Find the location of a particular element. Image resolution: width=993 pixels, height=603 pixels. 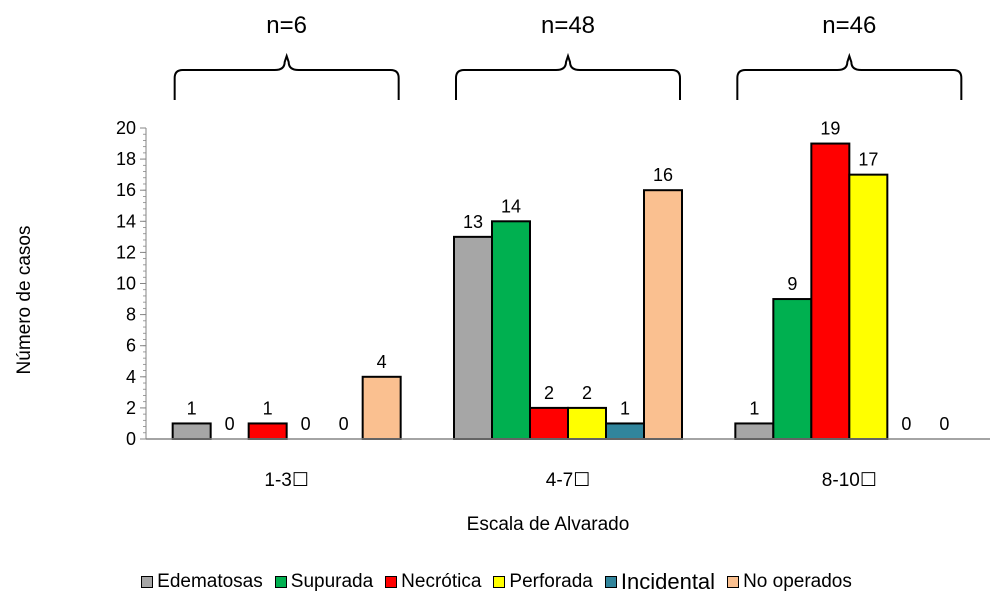

legend-swatch-necrotica is located at coordinates (391, 582).